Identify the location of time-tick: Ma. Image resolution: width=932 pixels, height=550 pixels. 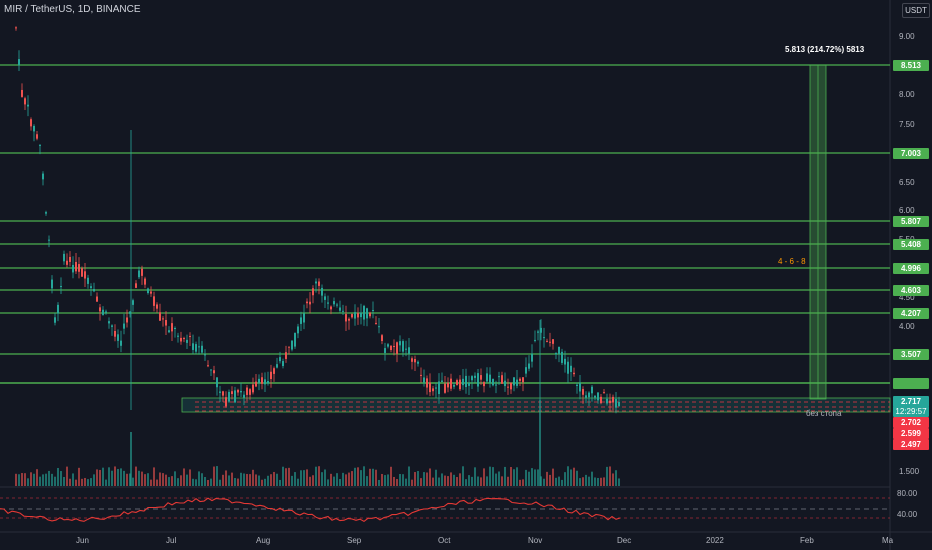
(888, 540).